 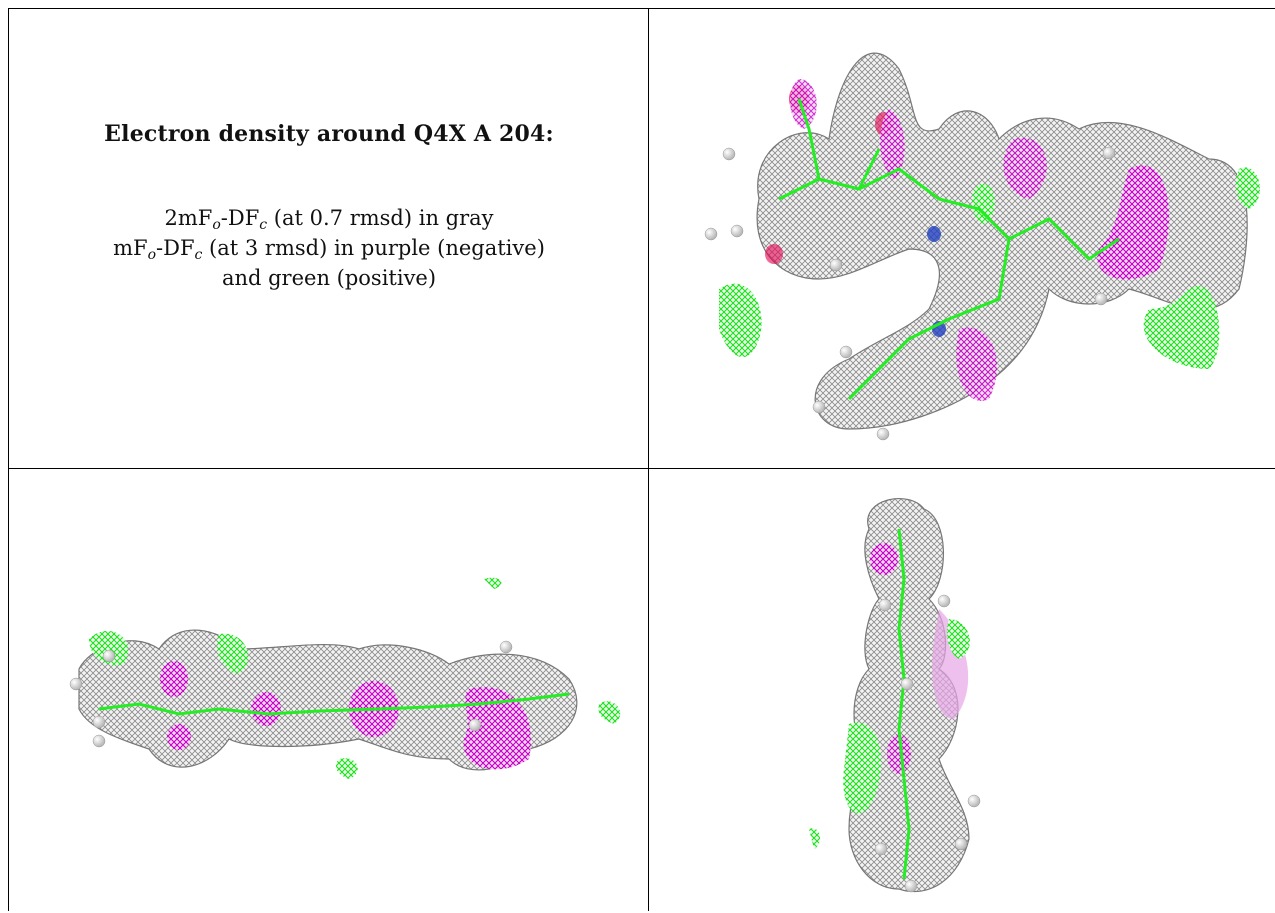 I want to click on density-image-bottom-left, so click(x=345, y=678).